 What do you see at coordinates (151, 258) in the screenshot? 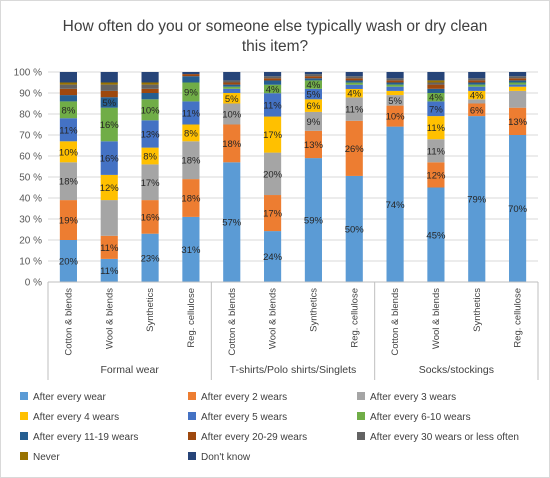
I see `data-label: 23%` at bounding box center [151, 258].